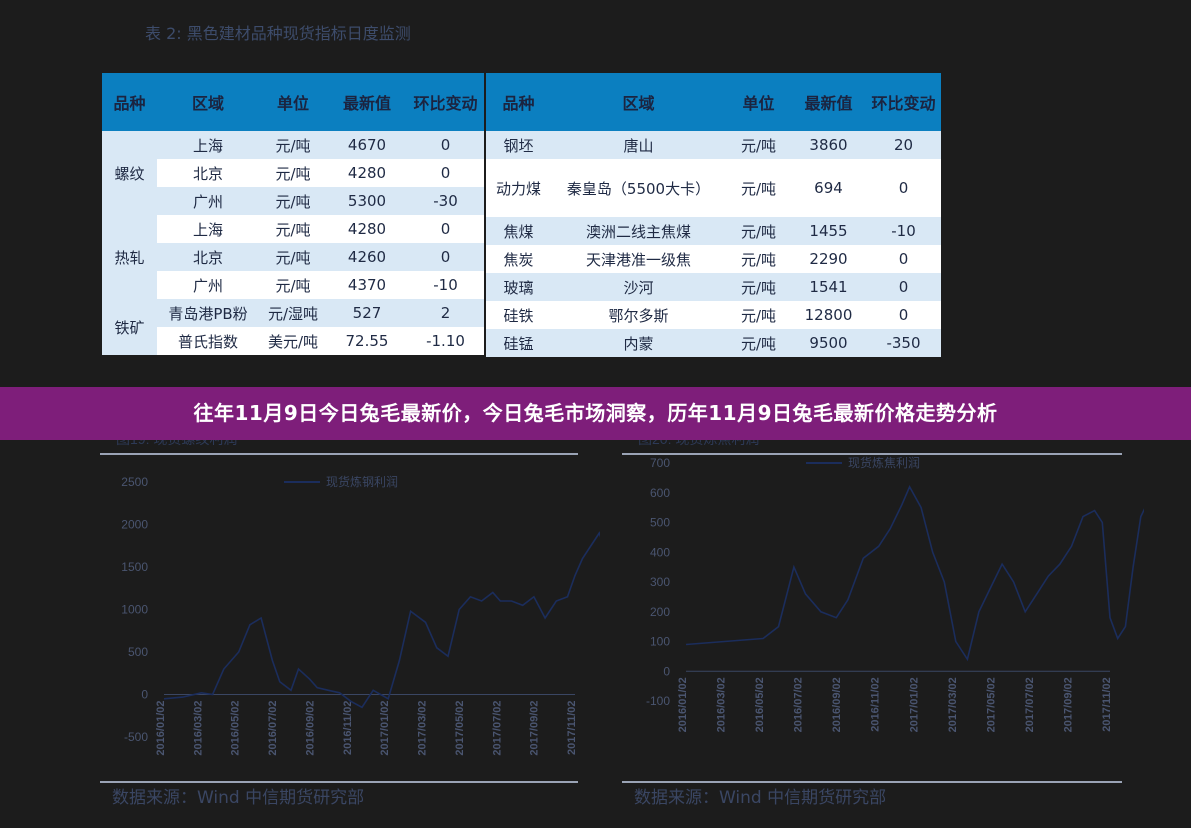  Describe the element at coordinates (638, 102) in the screenshot. I see `col-header: 区域` at that location.